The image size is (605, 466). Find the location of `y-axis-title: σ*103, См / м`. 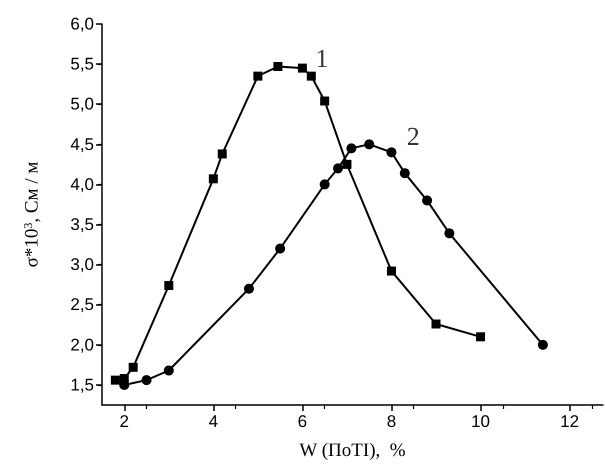

y-axis-title: σ*103, См / м is located at coordinates (31, 215).